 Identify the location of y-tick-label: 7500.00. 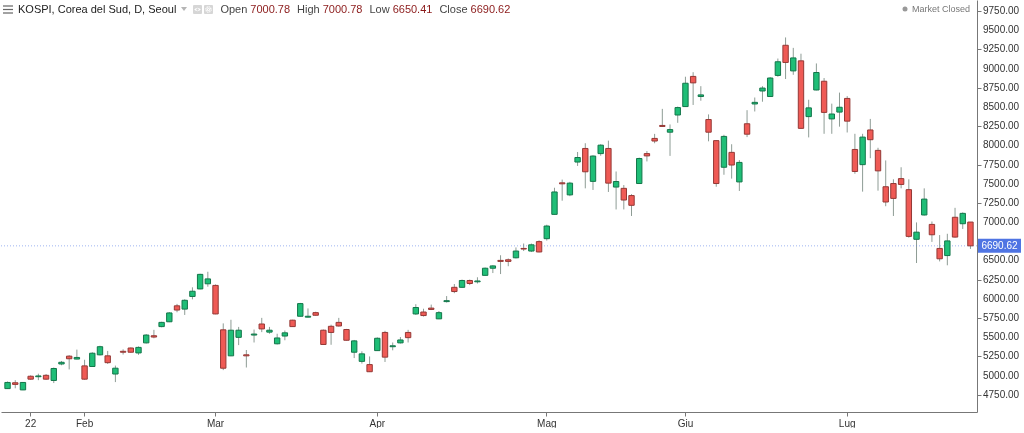
(1001, 183).